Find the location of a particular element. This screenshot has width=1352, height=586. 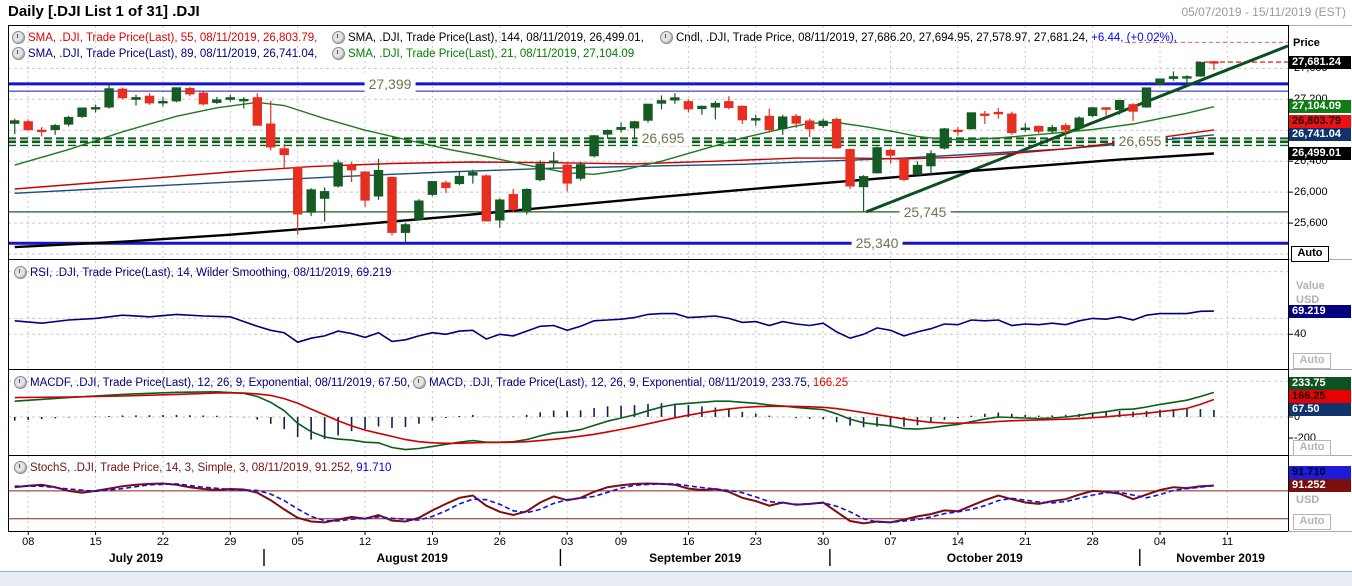

axis-tick-label: 40 is located at coordinates (1300, 334).